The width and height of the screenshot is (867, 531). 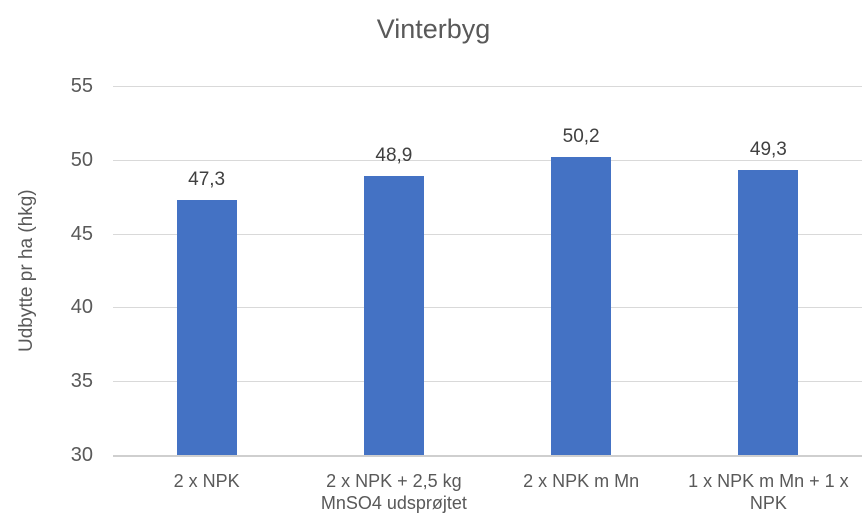 I want to click on x-category-label: 2 x NPK, so click(x=206, y=481).